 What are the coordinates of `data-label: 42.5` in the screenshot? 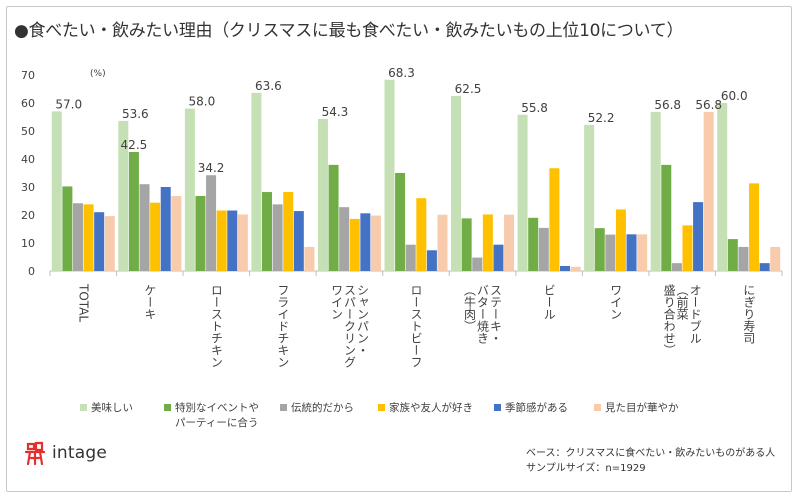 It's located at (134, 145).